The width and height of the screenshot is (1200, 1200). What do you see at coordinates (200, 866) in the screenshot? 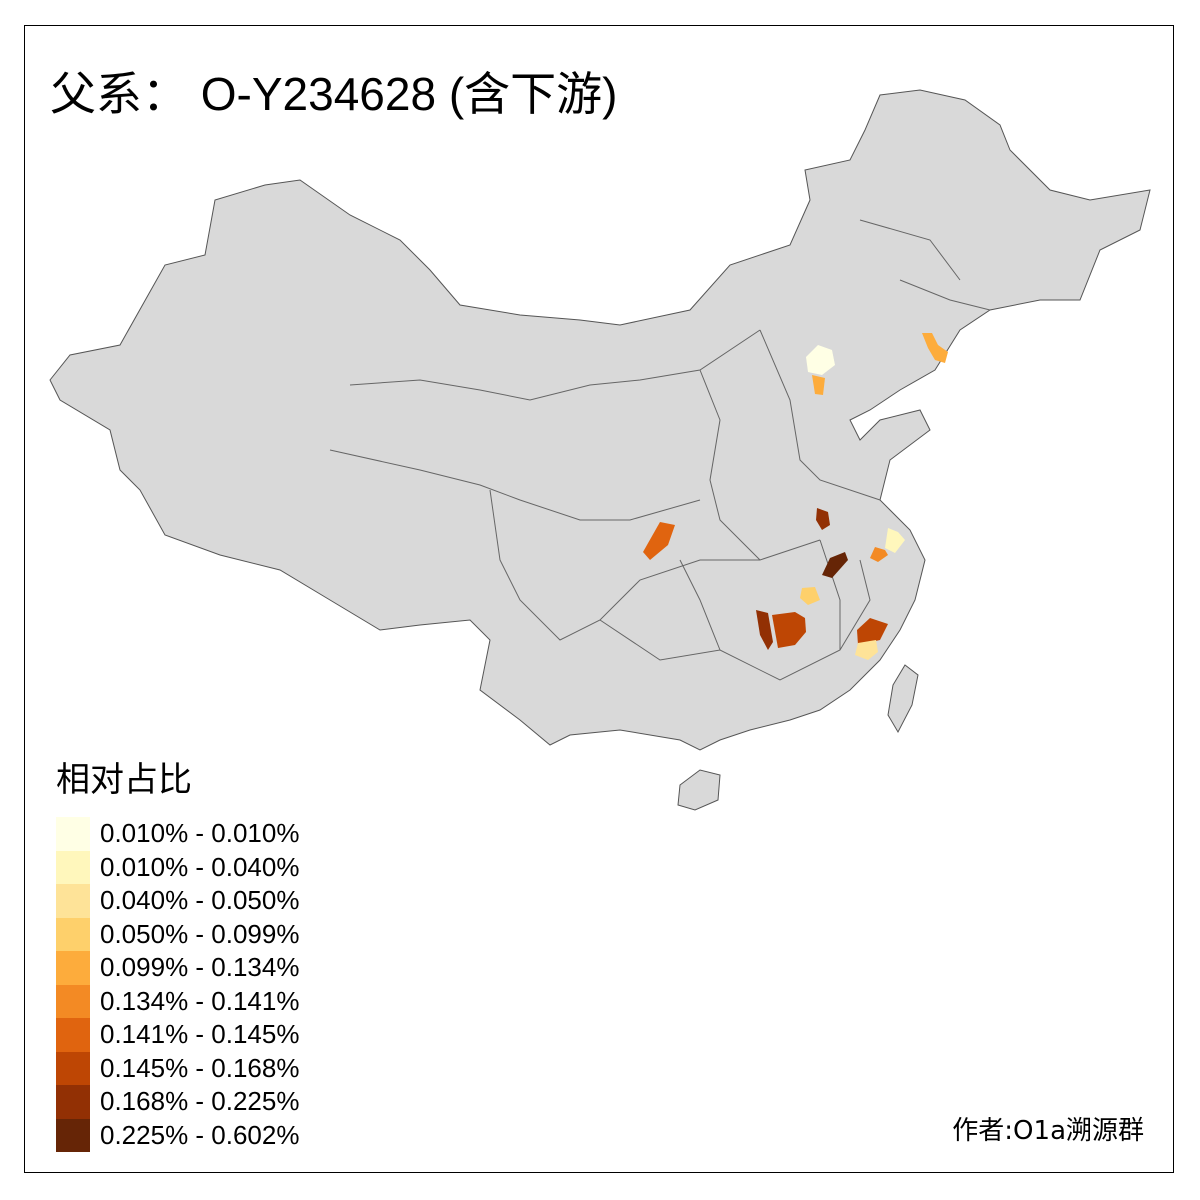
I see `legend-label: 0.010% - 0.040%` at bounding box center [200, 866].